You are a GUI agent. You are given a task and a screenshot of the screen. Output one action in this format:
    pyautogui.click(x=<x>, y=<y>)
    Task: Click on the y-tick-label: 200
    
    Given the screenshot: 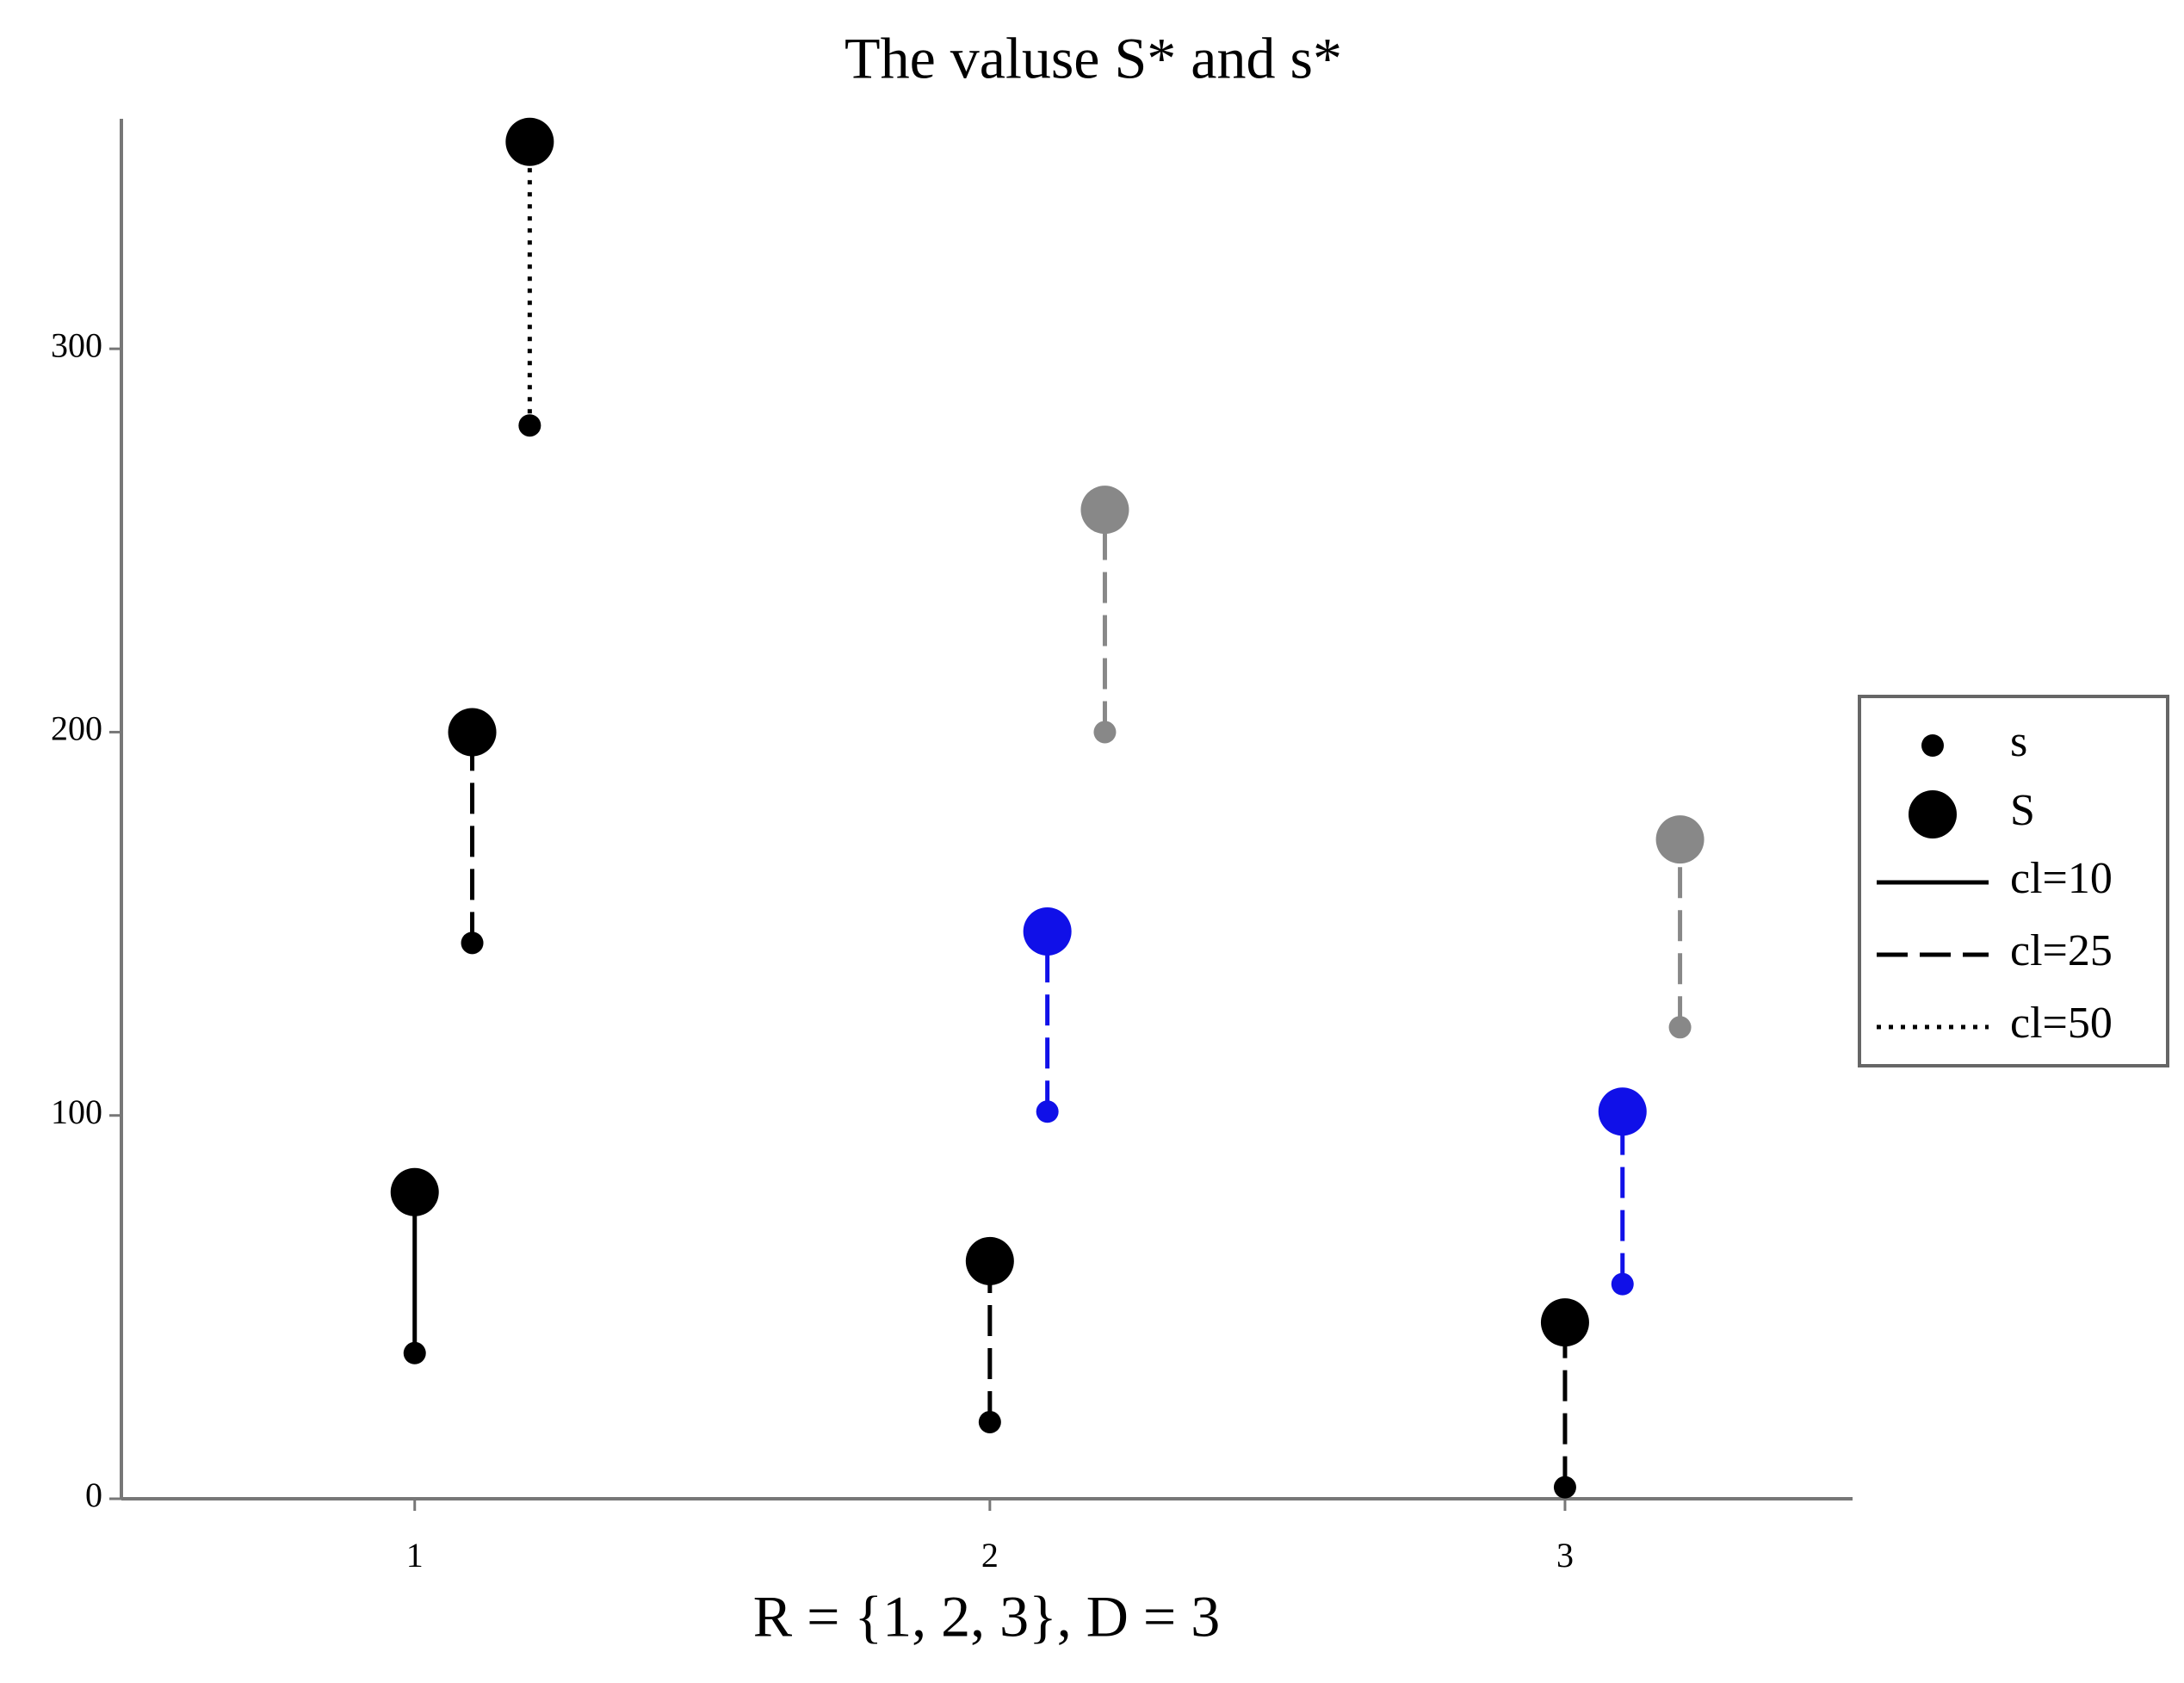 What is the action you would take?
    pyautogui.click(x=77, y=728)
    